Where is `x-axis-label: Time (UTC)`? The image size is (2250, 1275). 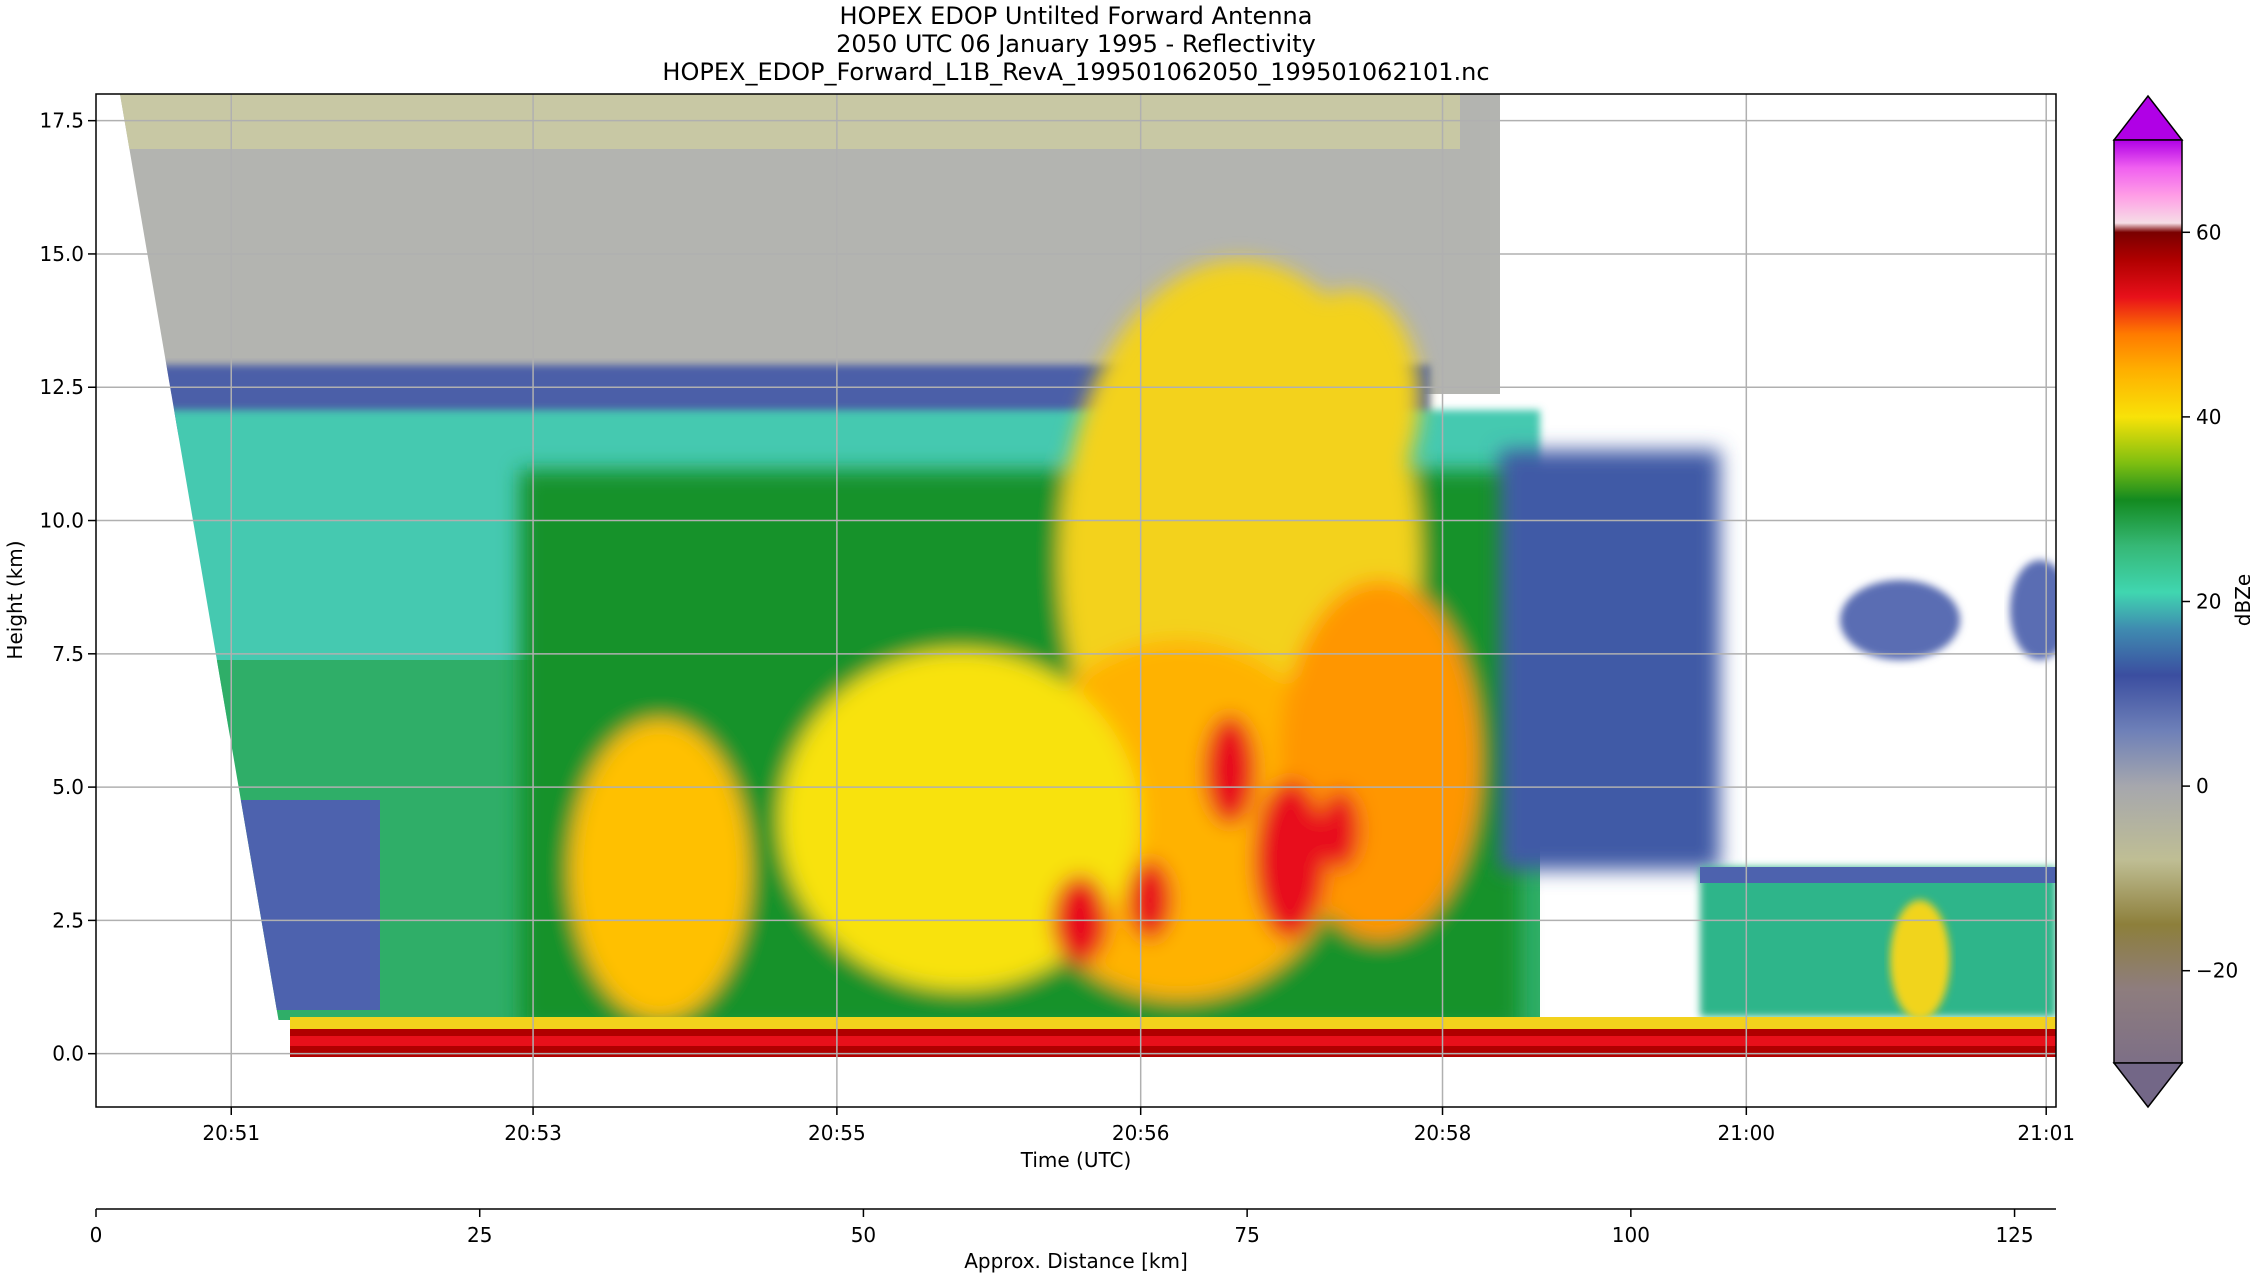
x-axis-label: Time (UTC) is located at coordinates (1076, 1160).